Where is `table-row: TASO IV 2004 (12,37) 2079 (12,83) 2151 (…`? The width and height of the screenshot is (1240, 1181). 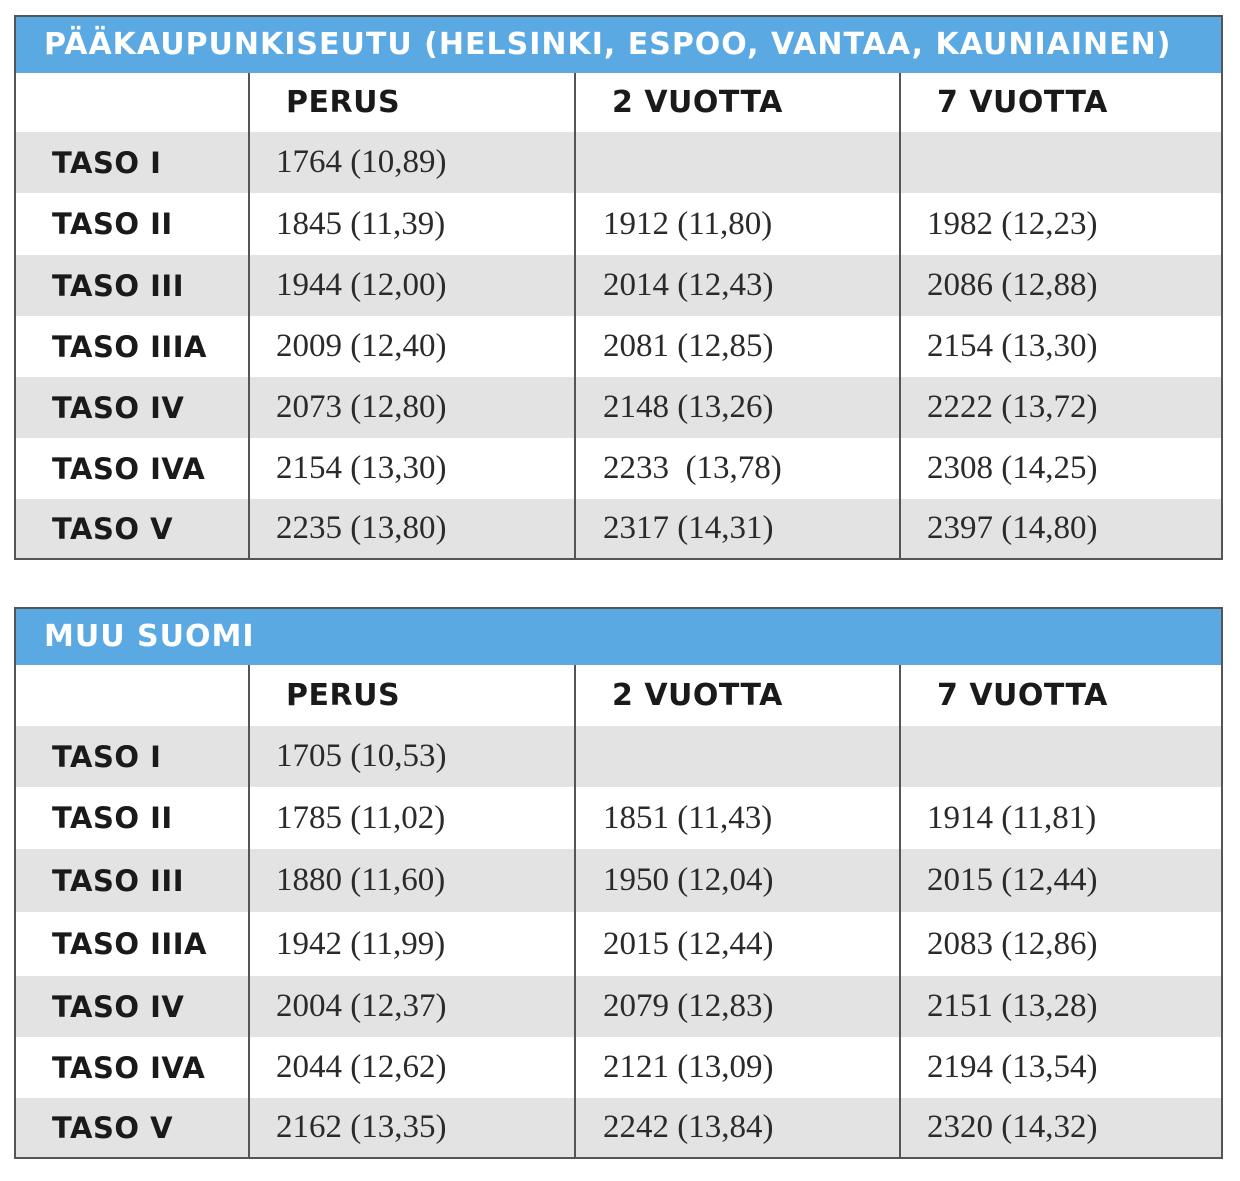
table-row: TASO IV 2004 (12,37) 2079 (12,83) 2151 (… is located at coordinates (618, 1006).